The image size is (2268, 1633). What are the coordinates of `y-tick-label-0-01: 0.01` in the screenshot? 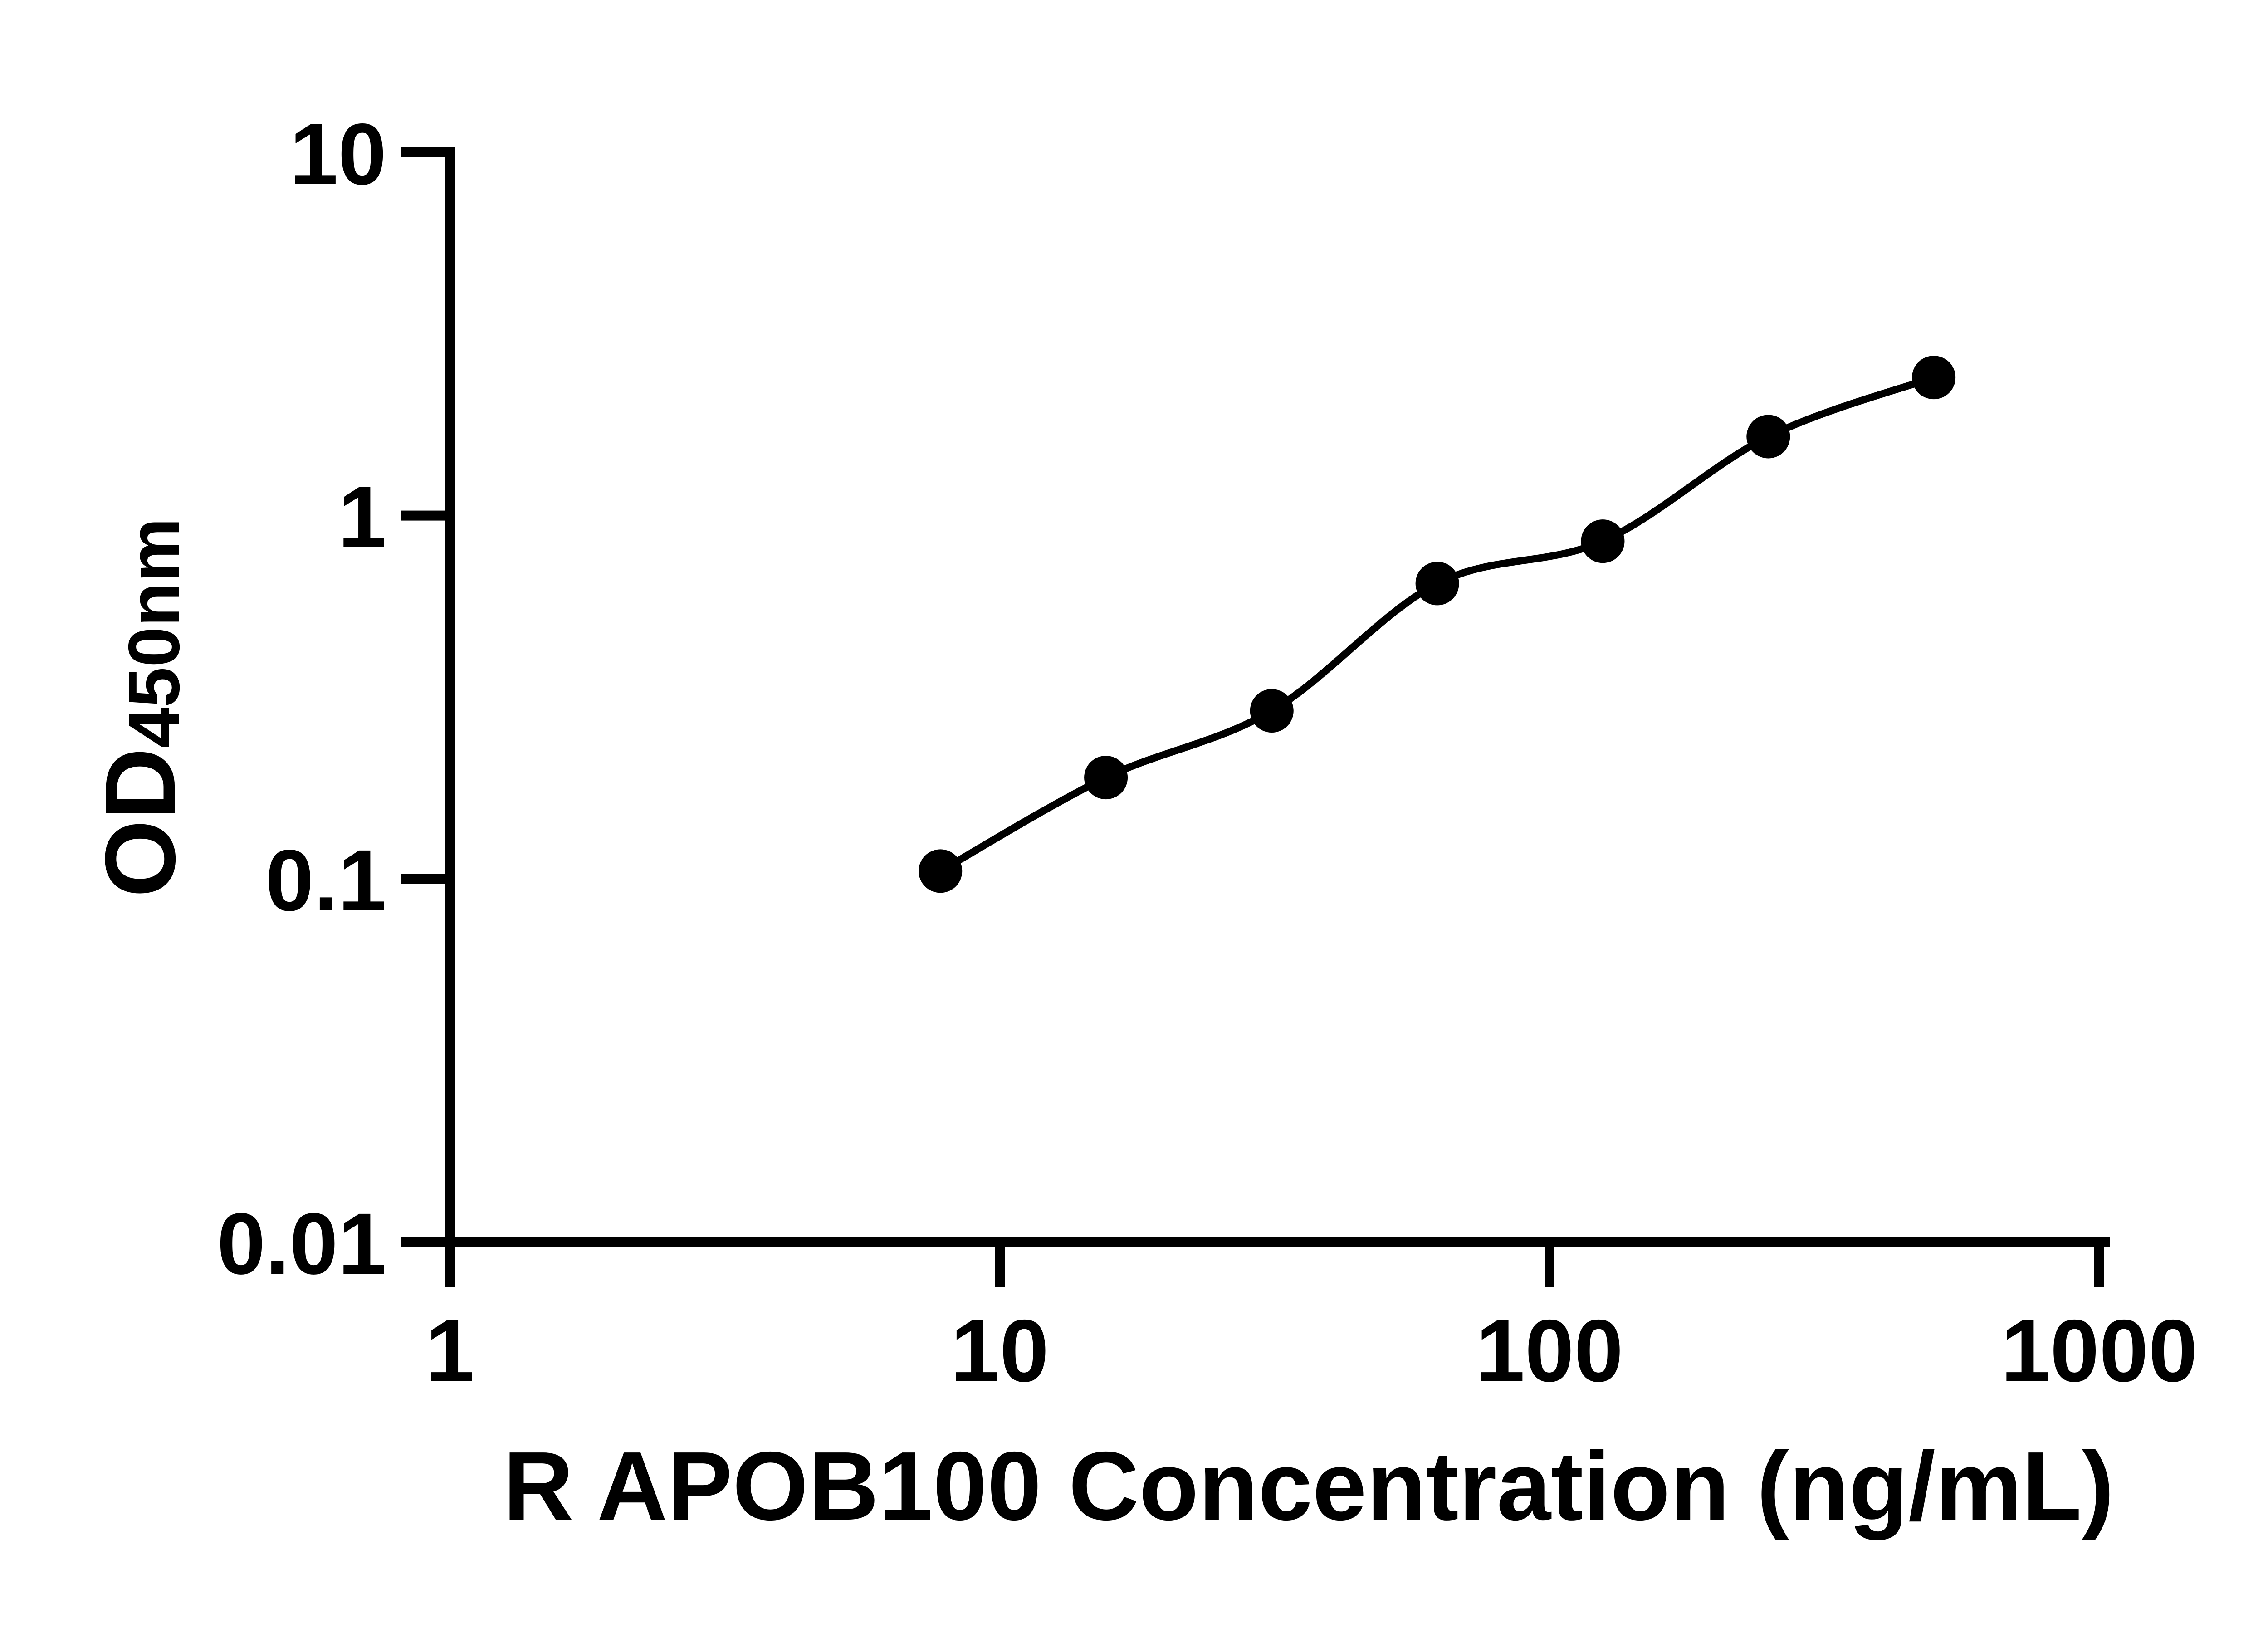 It's located at (302, 1243).